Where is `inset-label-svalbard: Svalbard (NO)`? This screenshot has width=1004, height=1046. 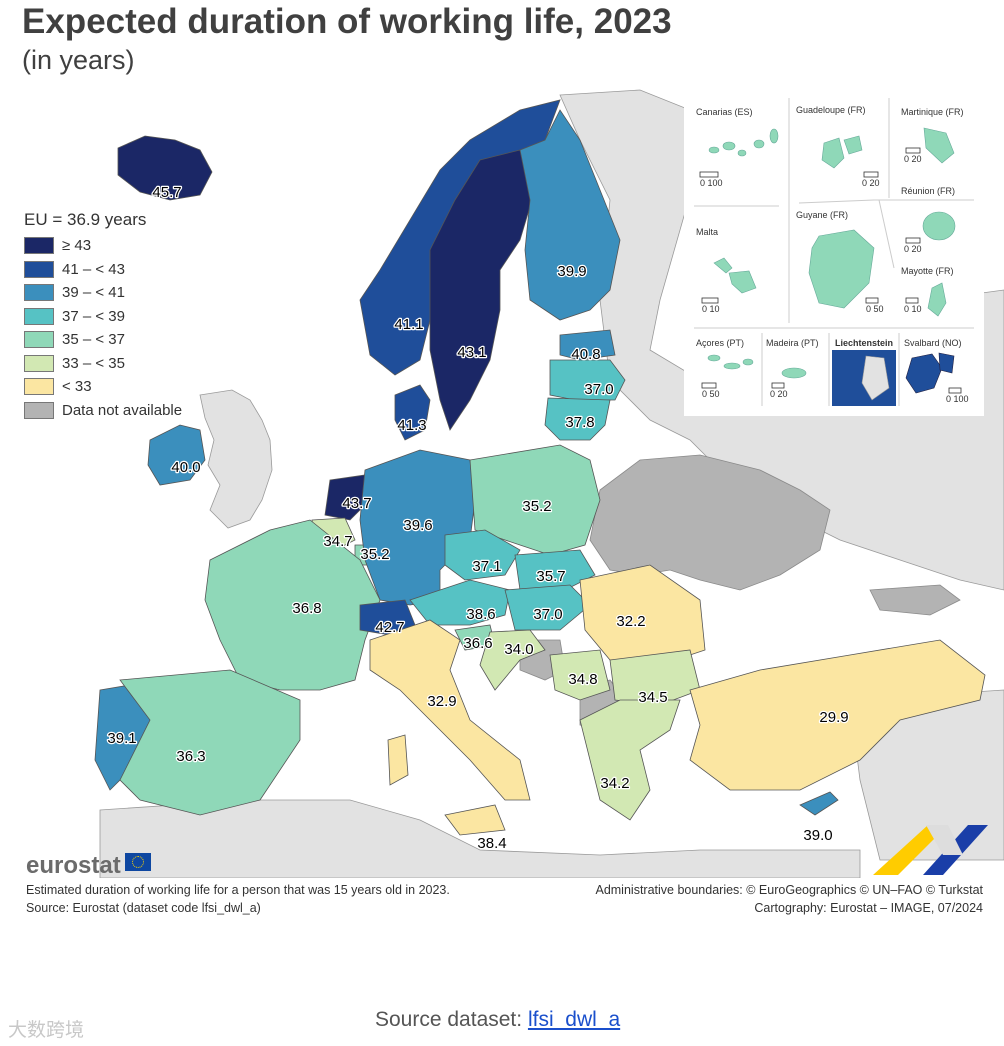 inset-label-svalbard: Svalbard (NO) is located at coordinates (933, 343).